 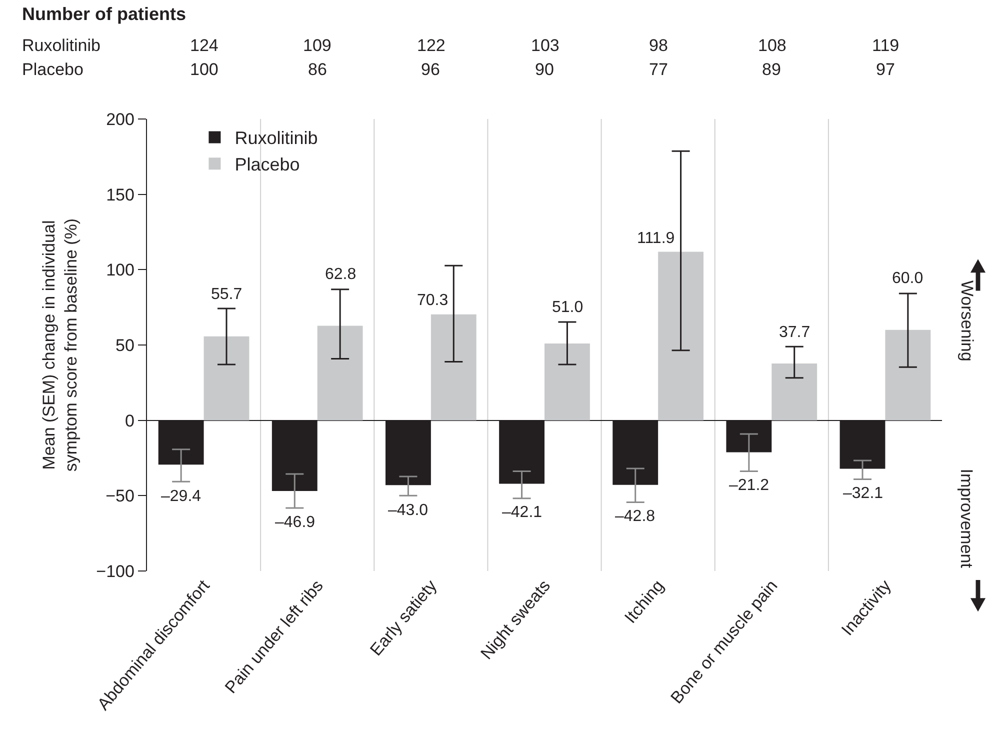 I want to click on data-label: –21.2, so click(x=749, y=485).